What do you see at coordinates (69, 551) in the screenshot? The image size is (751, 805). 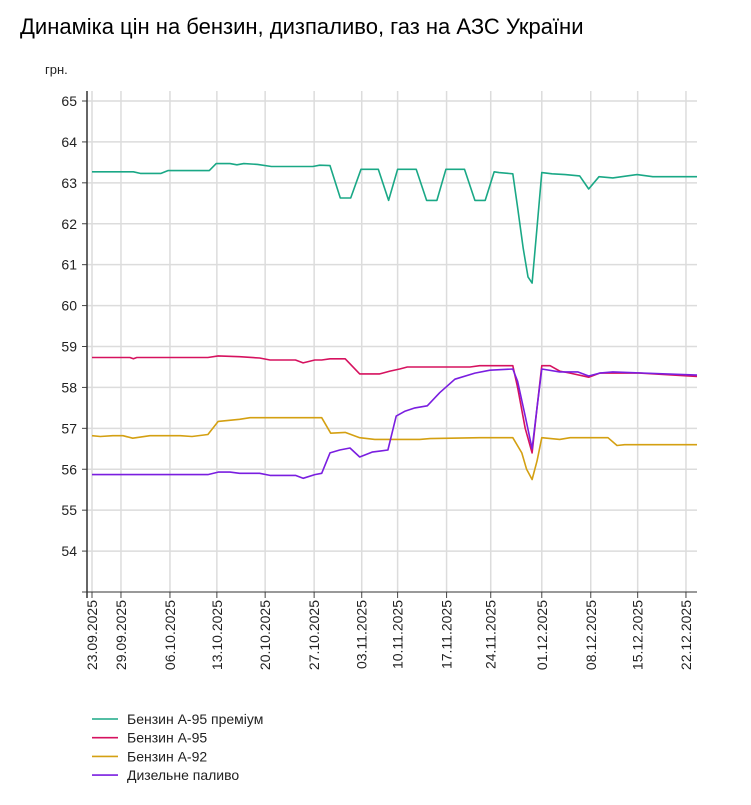 I see `y-tick-label: 54` at bounding box center [69, 551].